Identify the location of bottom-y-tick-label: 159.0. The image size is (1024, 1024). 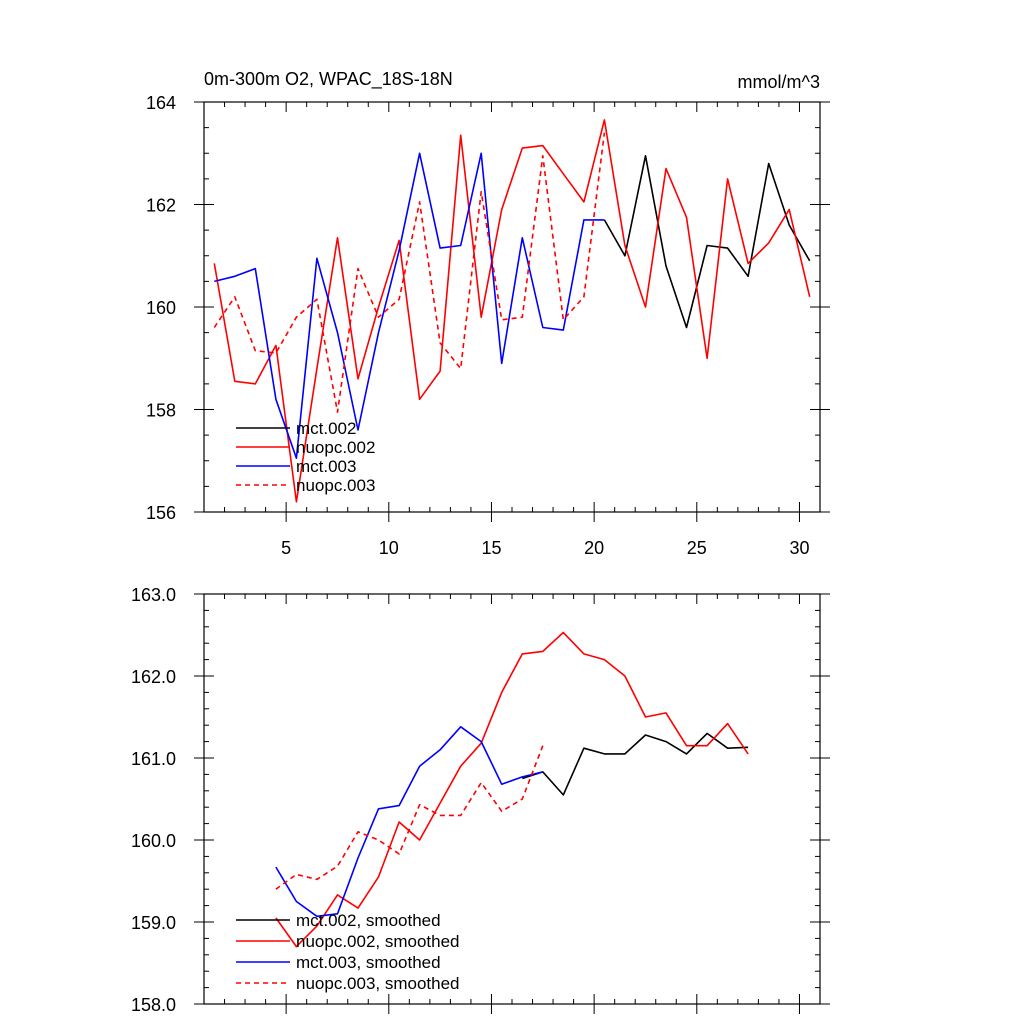
(153, 923).